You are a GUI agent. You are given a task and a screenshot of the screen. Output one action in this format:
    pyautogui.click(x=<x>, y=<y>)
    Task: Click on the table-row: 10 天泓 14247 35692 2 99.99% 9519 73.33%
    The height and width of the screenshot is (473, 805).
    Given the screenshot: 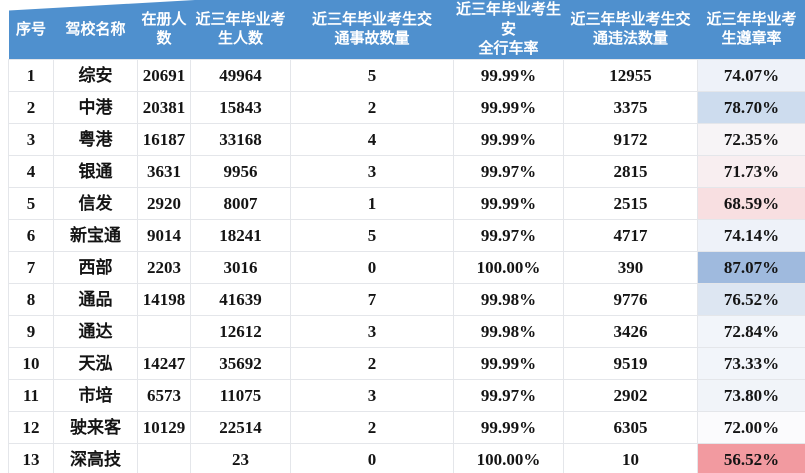 What is the action you would take?
    pyautogui.click(x=406, y=363)
    